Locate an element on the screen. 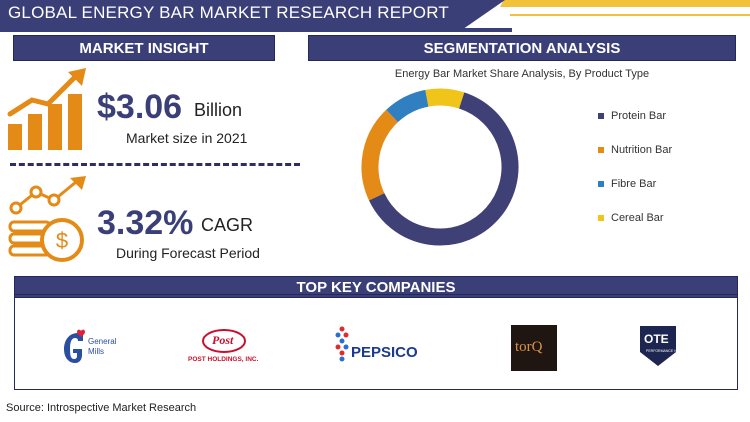 This screenshot has width=750, height=422. ote-shield-icon is located at coordinates (658, 346).